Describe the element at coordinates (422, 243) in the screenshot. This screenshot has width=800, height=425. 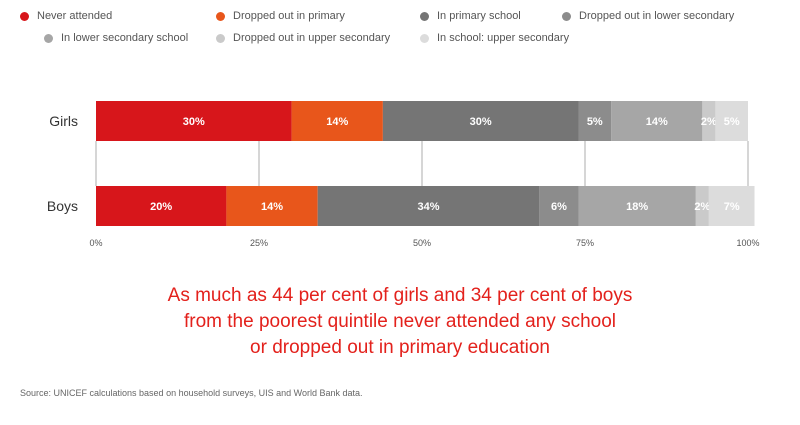
I see `x-tick-label: 50%` at that location.